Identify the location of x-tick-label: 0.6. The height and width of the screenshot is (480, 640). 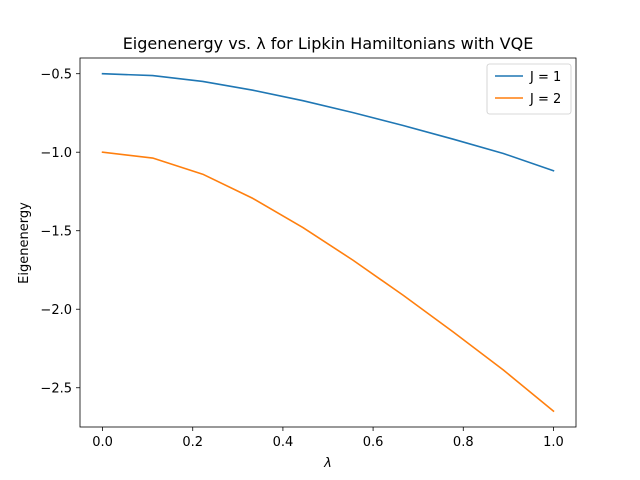
(373, 442).